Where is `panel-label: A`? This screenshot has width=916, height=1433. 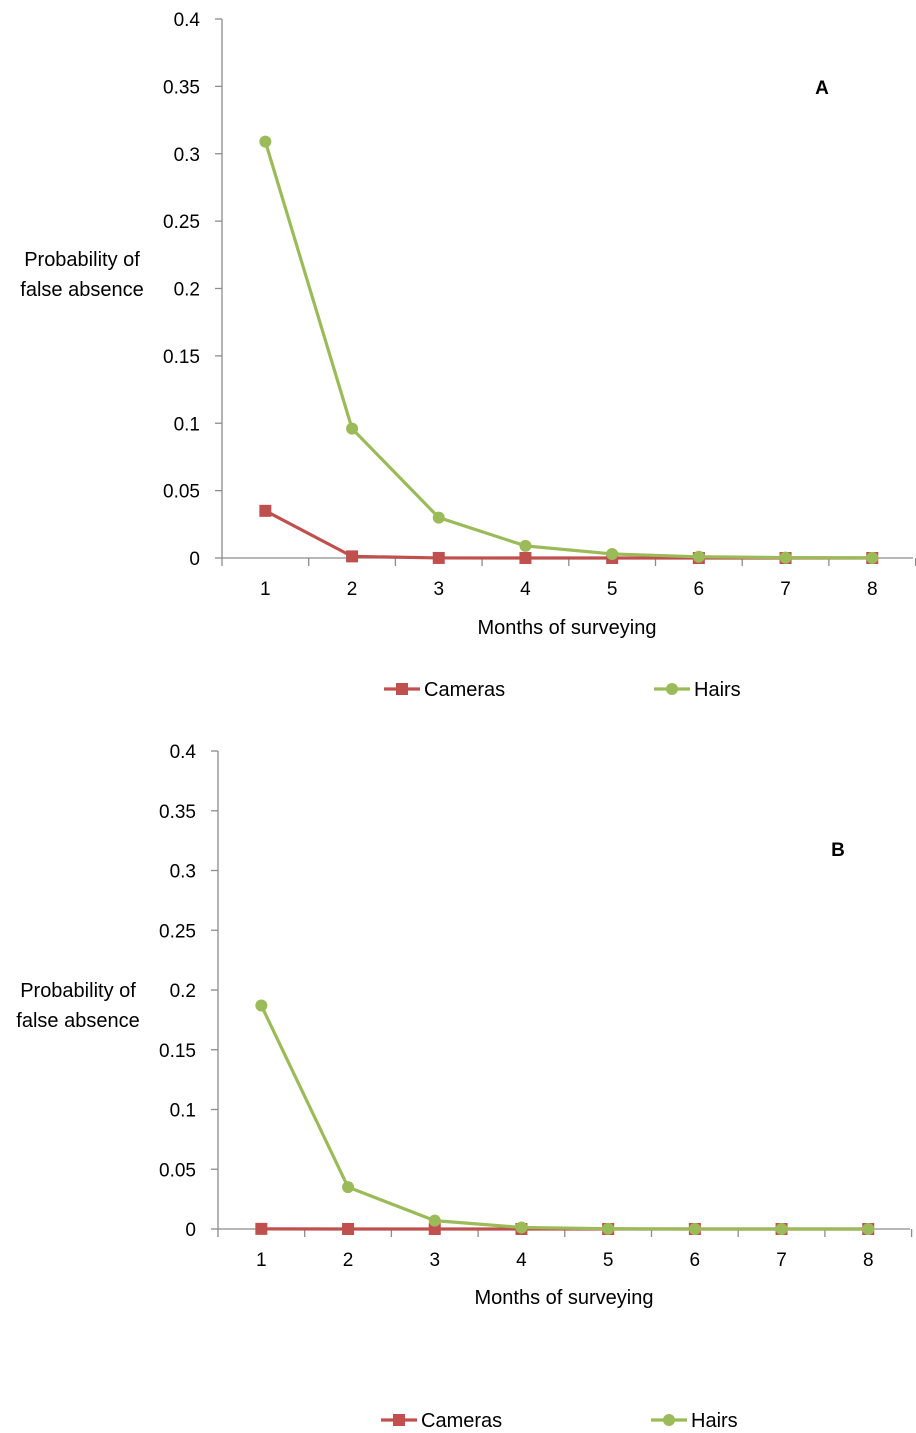
panel-label: A is located at coordinates (822, 88).